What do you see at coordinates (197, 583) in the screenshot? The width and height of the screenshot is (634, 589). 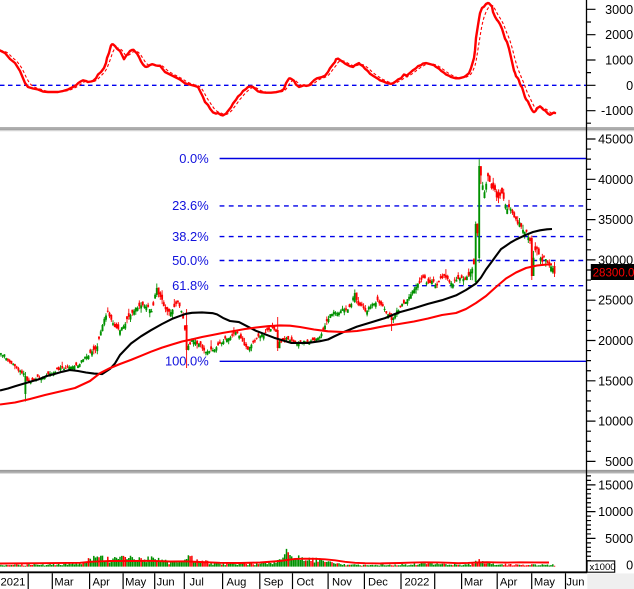 I see `svg-text: Jul` at bounding box center [197, 583].